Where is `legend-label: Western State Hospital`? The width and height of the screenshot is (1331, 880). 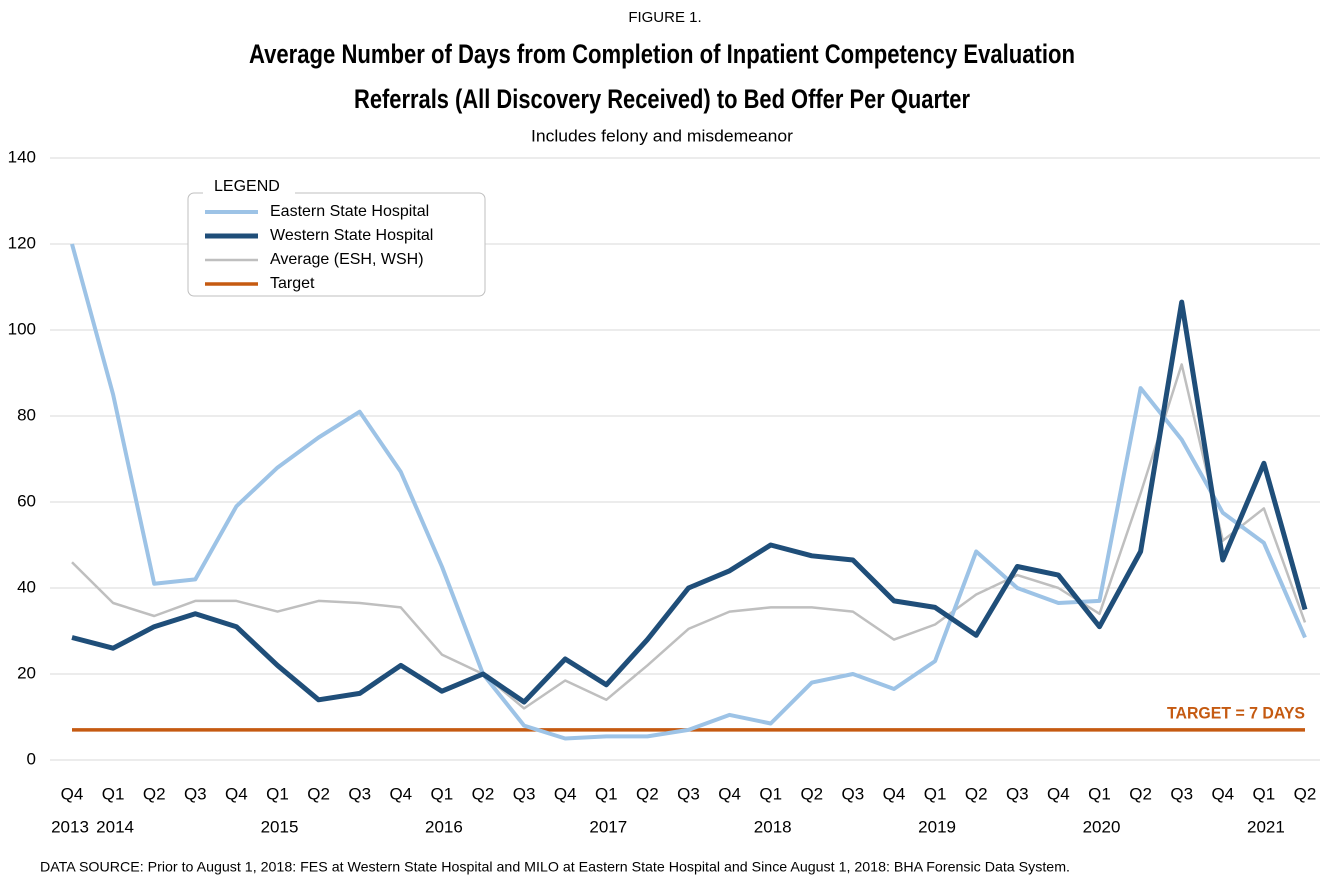 legend-label: Western State Hospital is located at coordinates (351, 235).